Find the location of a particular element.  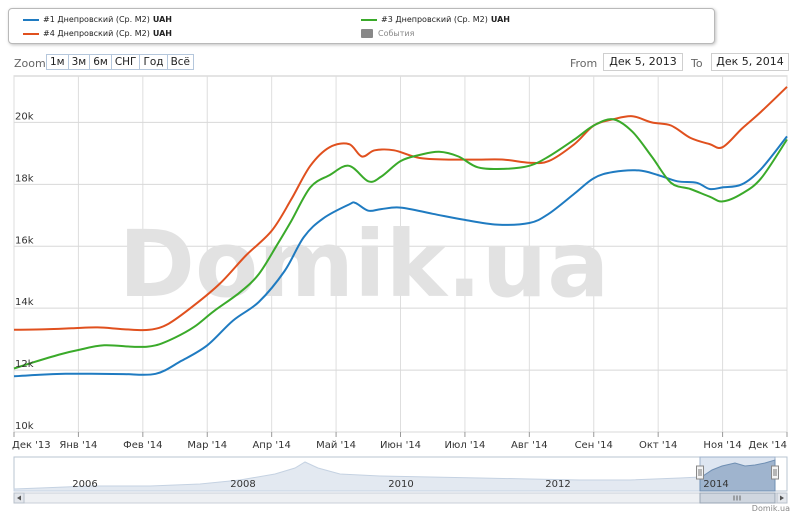

zoom-button-all: Всё is located at coordinates (180, 62).